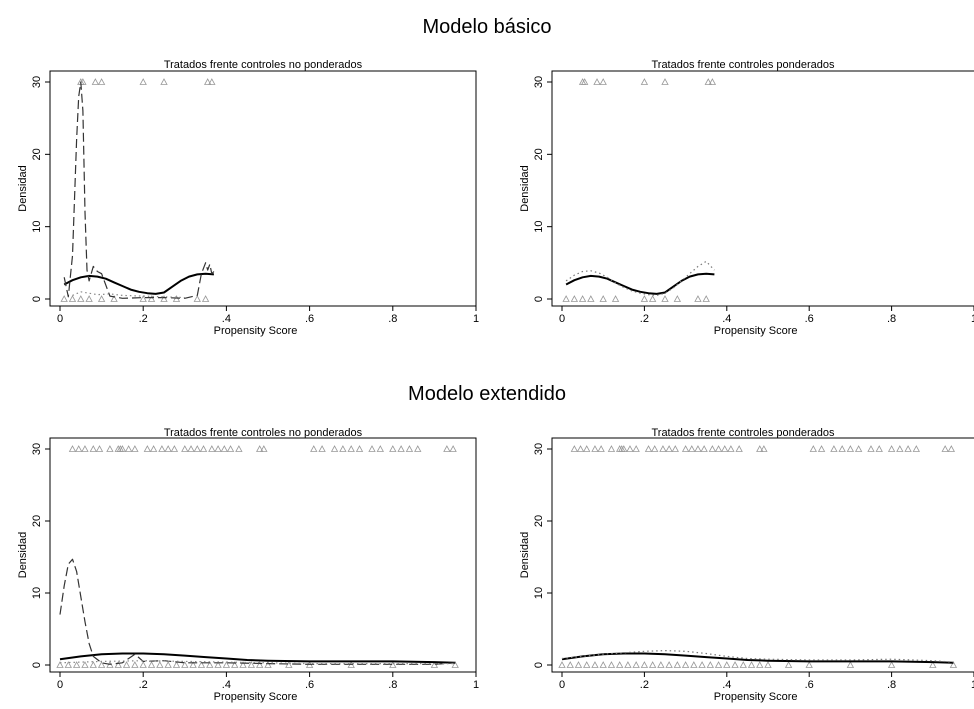 Image resolution: width=974 pixels, height=709 pixels. I want to click on y-tick-label: 0, so click(539, 665).